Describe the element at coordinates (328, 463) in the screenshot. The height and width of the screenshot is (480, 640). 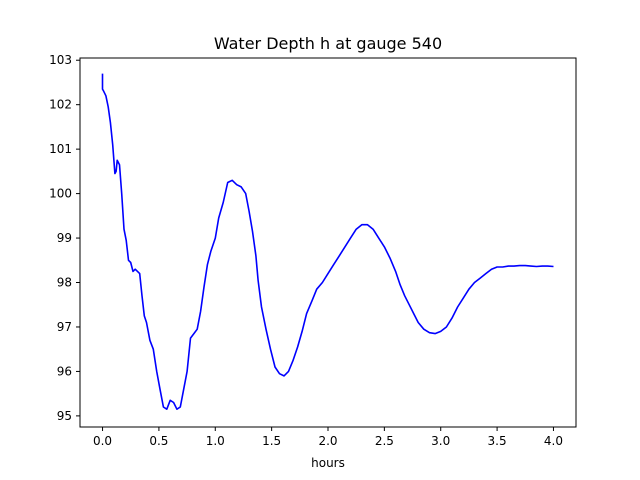
I see `x-axis-label: hours` at that location.